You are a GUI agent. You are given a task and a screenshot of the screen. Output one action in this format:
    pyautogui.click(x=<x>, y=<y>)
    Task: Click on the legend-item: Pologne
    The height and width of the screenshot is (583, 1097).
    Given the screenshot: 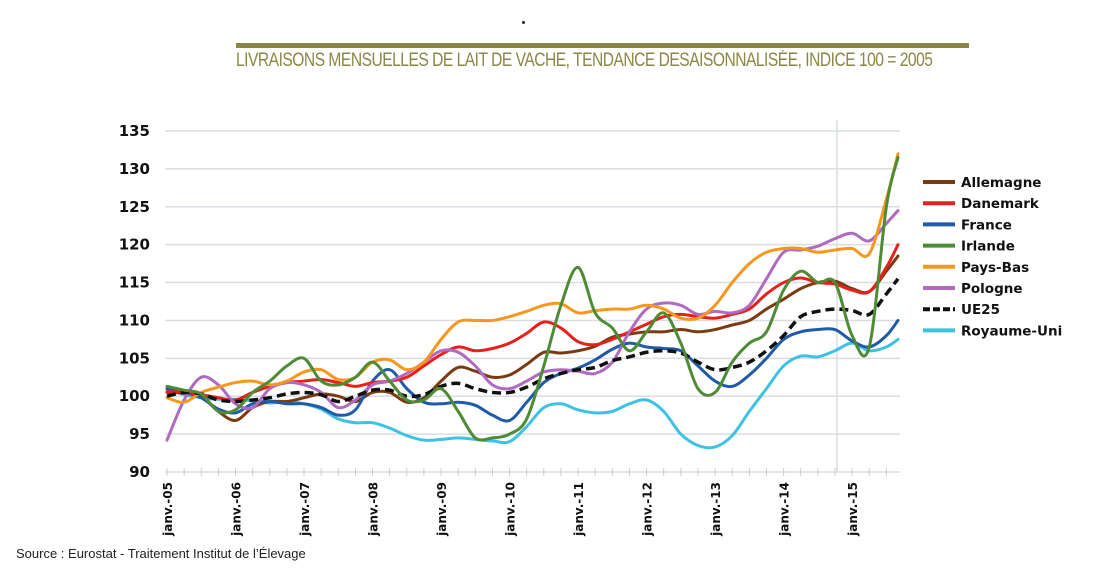 What is the action you would take?
    pyautogui.click(x=973, y=289)
    